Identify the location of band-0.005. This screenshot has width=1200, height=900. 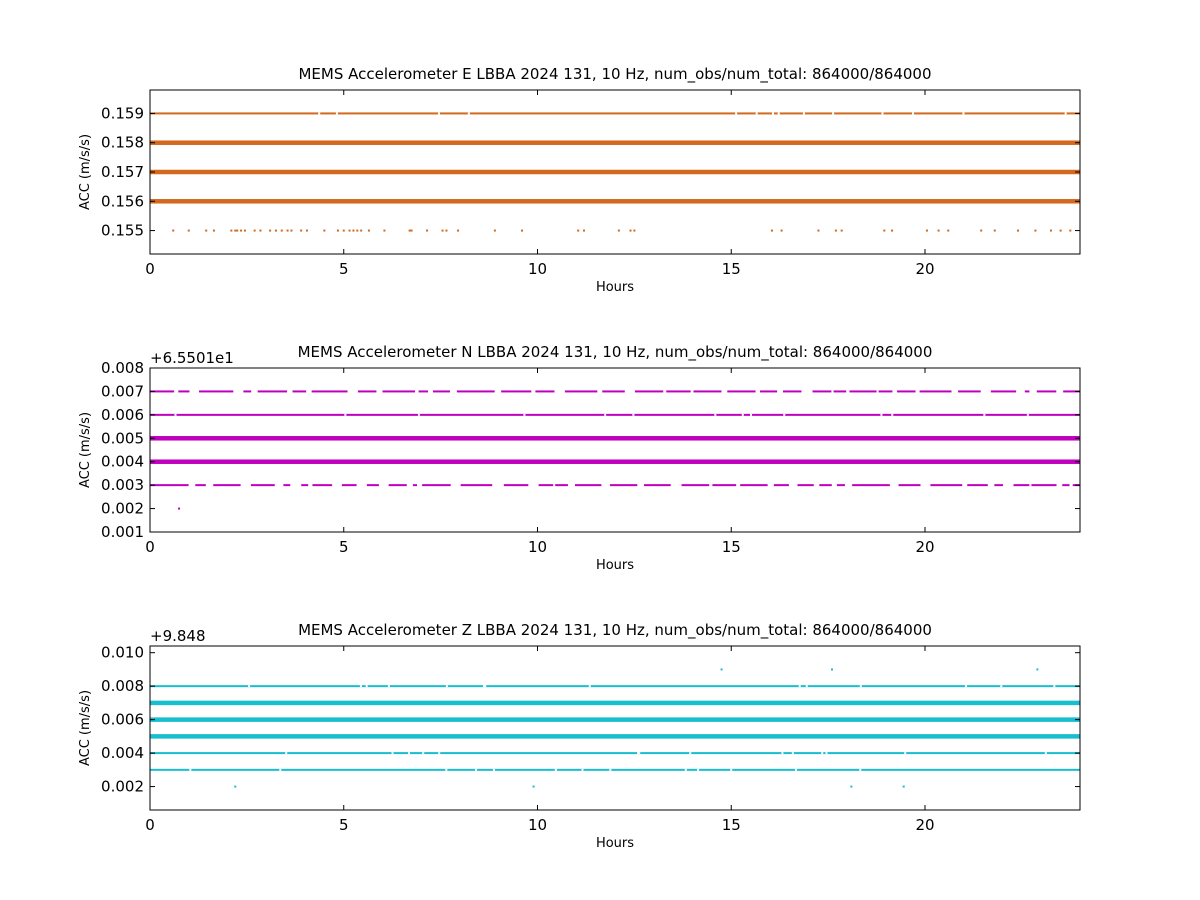
(615, 736).